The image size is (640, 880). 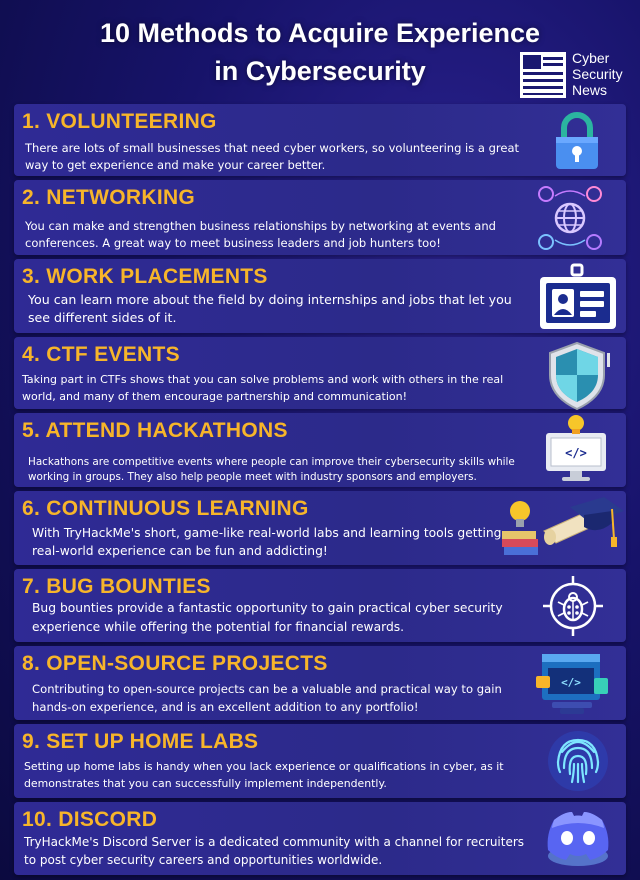 I want to click on code-window-icon: </>, so click(x=572, y=684).